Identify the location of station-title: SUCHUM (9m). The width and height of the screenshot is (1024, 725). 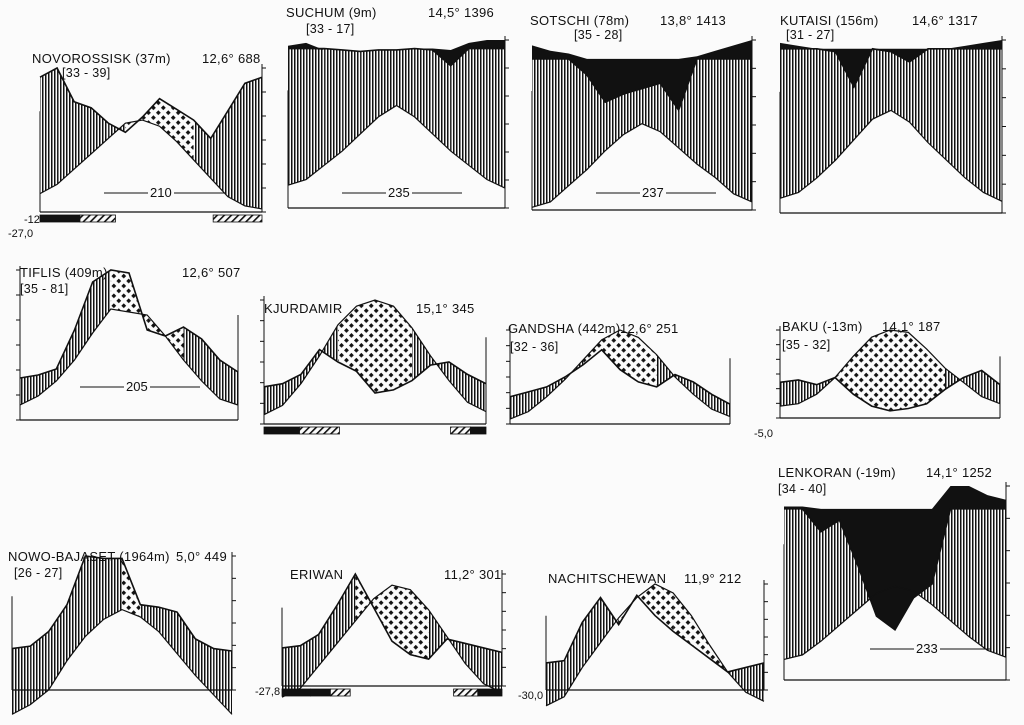
(331, 12).